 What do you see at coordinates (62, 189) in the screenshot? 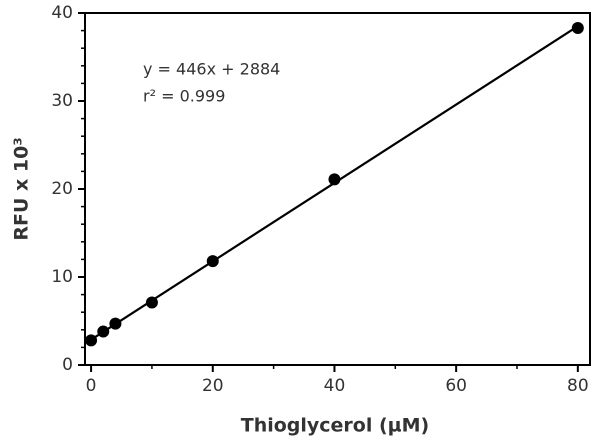
I see `y-tick-label: 20` at bounding box center [62, 189].